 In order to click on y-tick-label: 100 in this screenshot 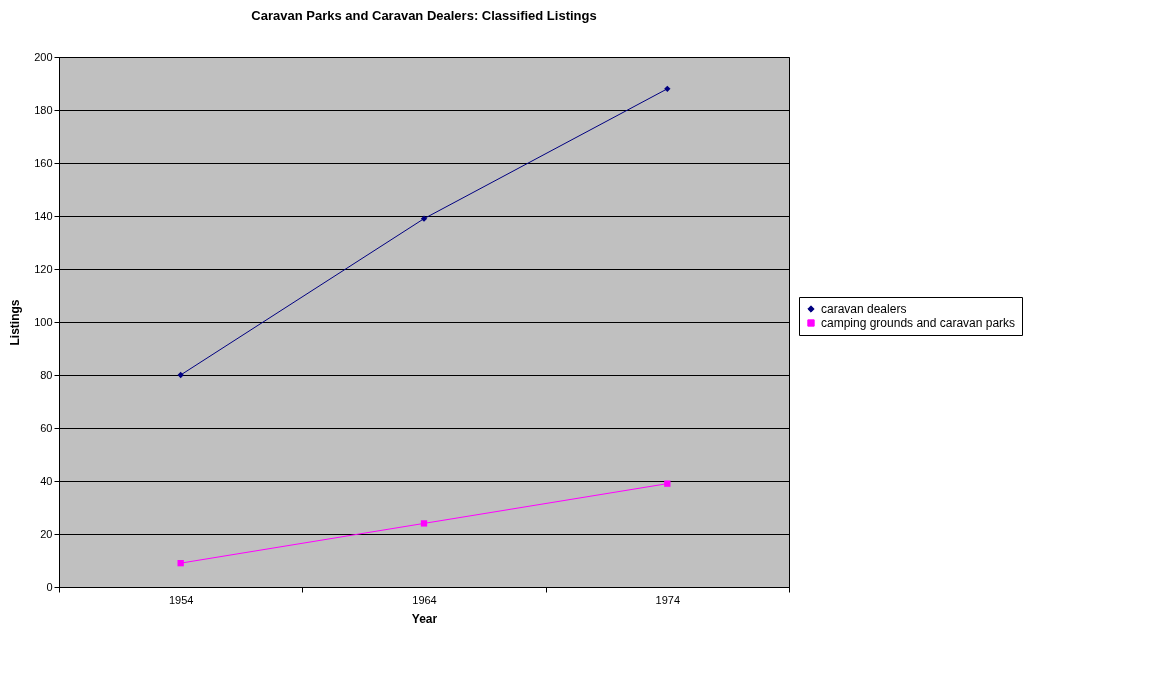, I will do `click(43, 321)`.